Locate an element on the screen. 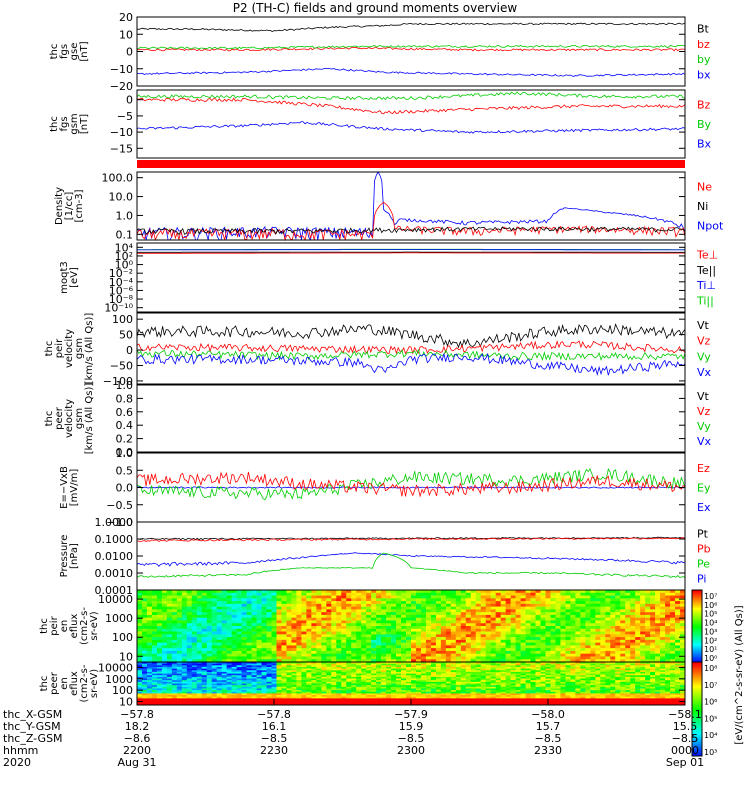  y-axis-label: [nT] is located at coordinates (84, 124).